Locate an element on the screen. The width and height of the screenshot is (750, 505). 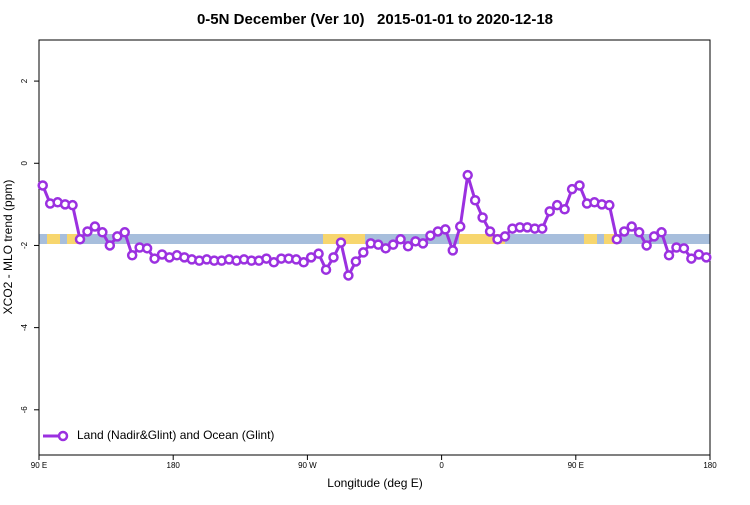
y-tick-label: -2 is located at coordinates (24, 245).